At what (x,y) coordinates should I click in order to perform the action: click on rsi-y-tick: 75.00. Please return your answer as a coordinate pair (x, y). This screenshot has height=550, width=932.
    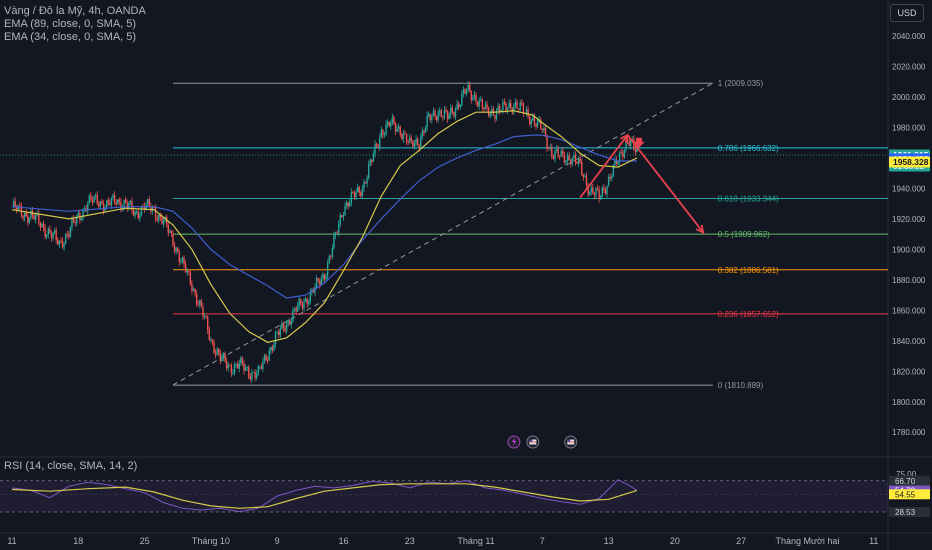
    Looking at the image, I should click on (906, 474).